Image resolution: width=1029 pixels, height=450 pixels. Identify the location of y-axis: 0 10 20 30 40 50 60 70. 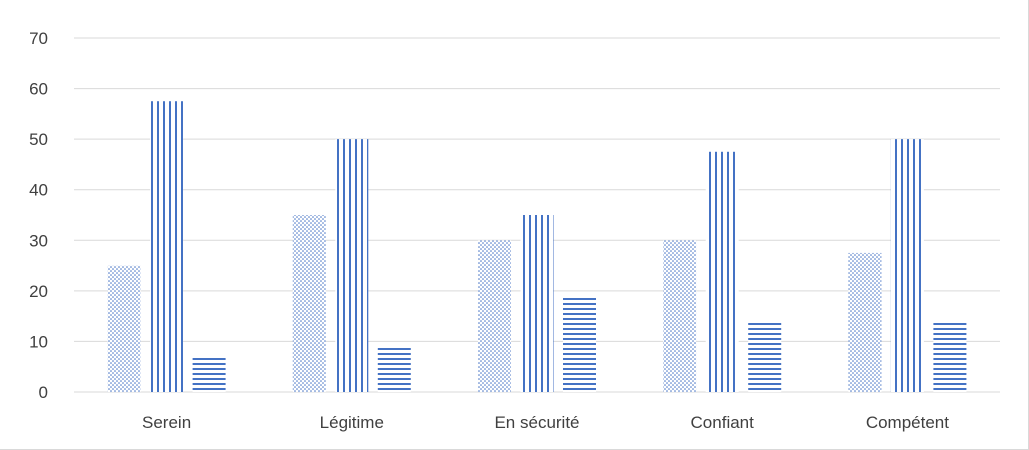
(38, 215).